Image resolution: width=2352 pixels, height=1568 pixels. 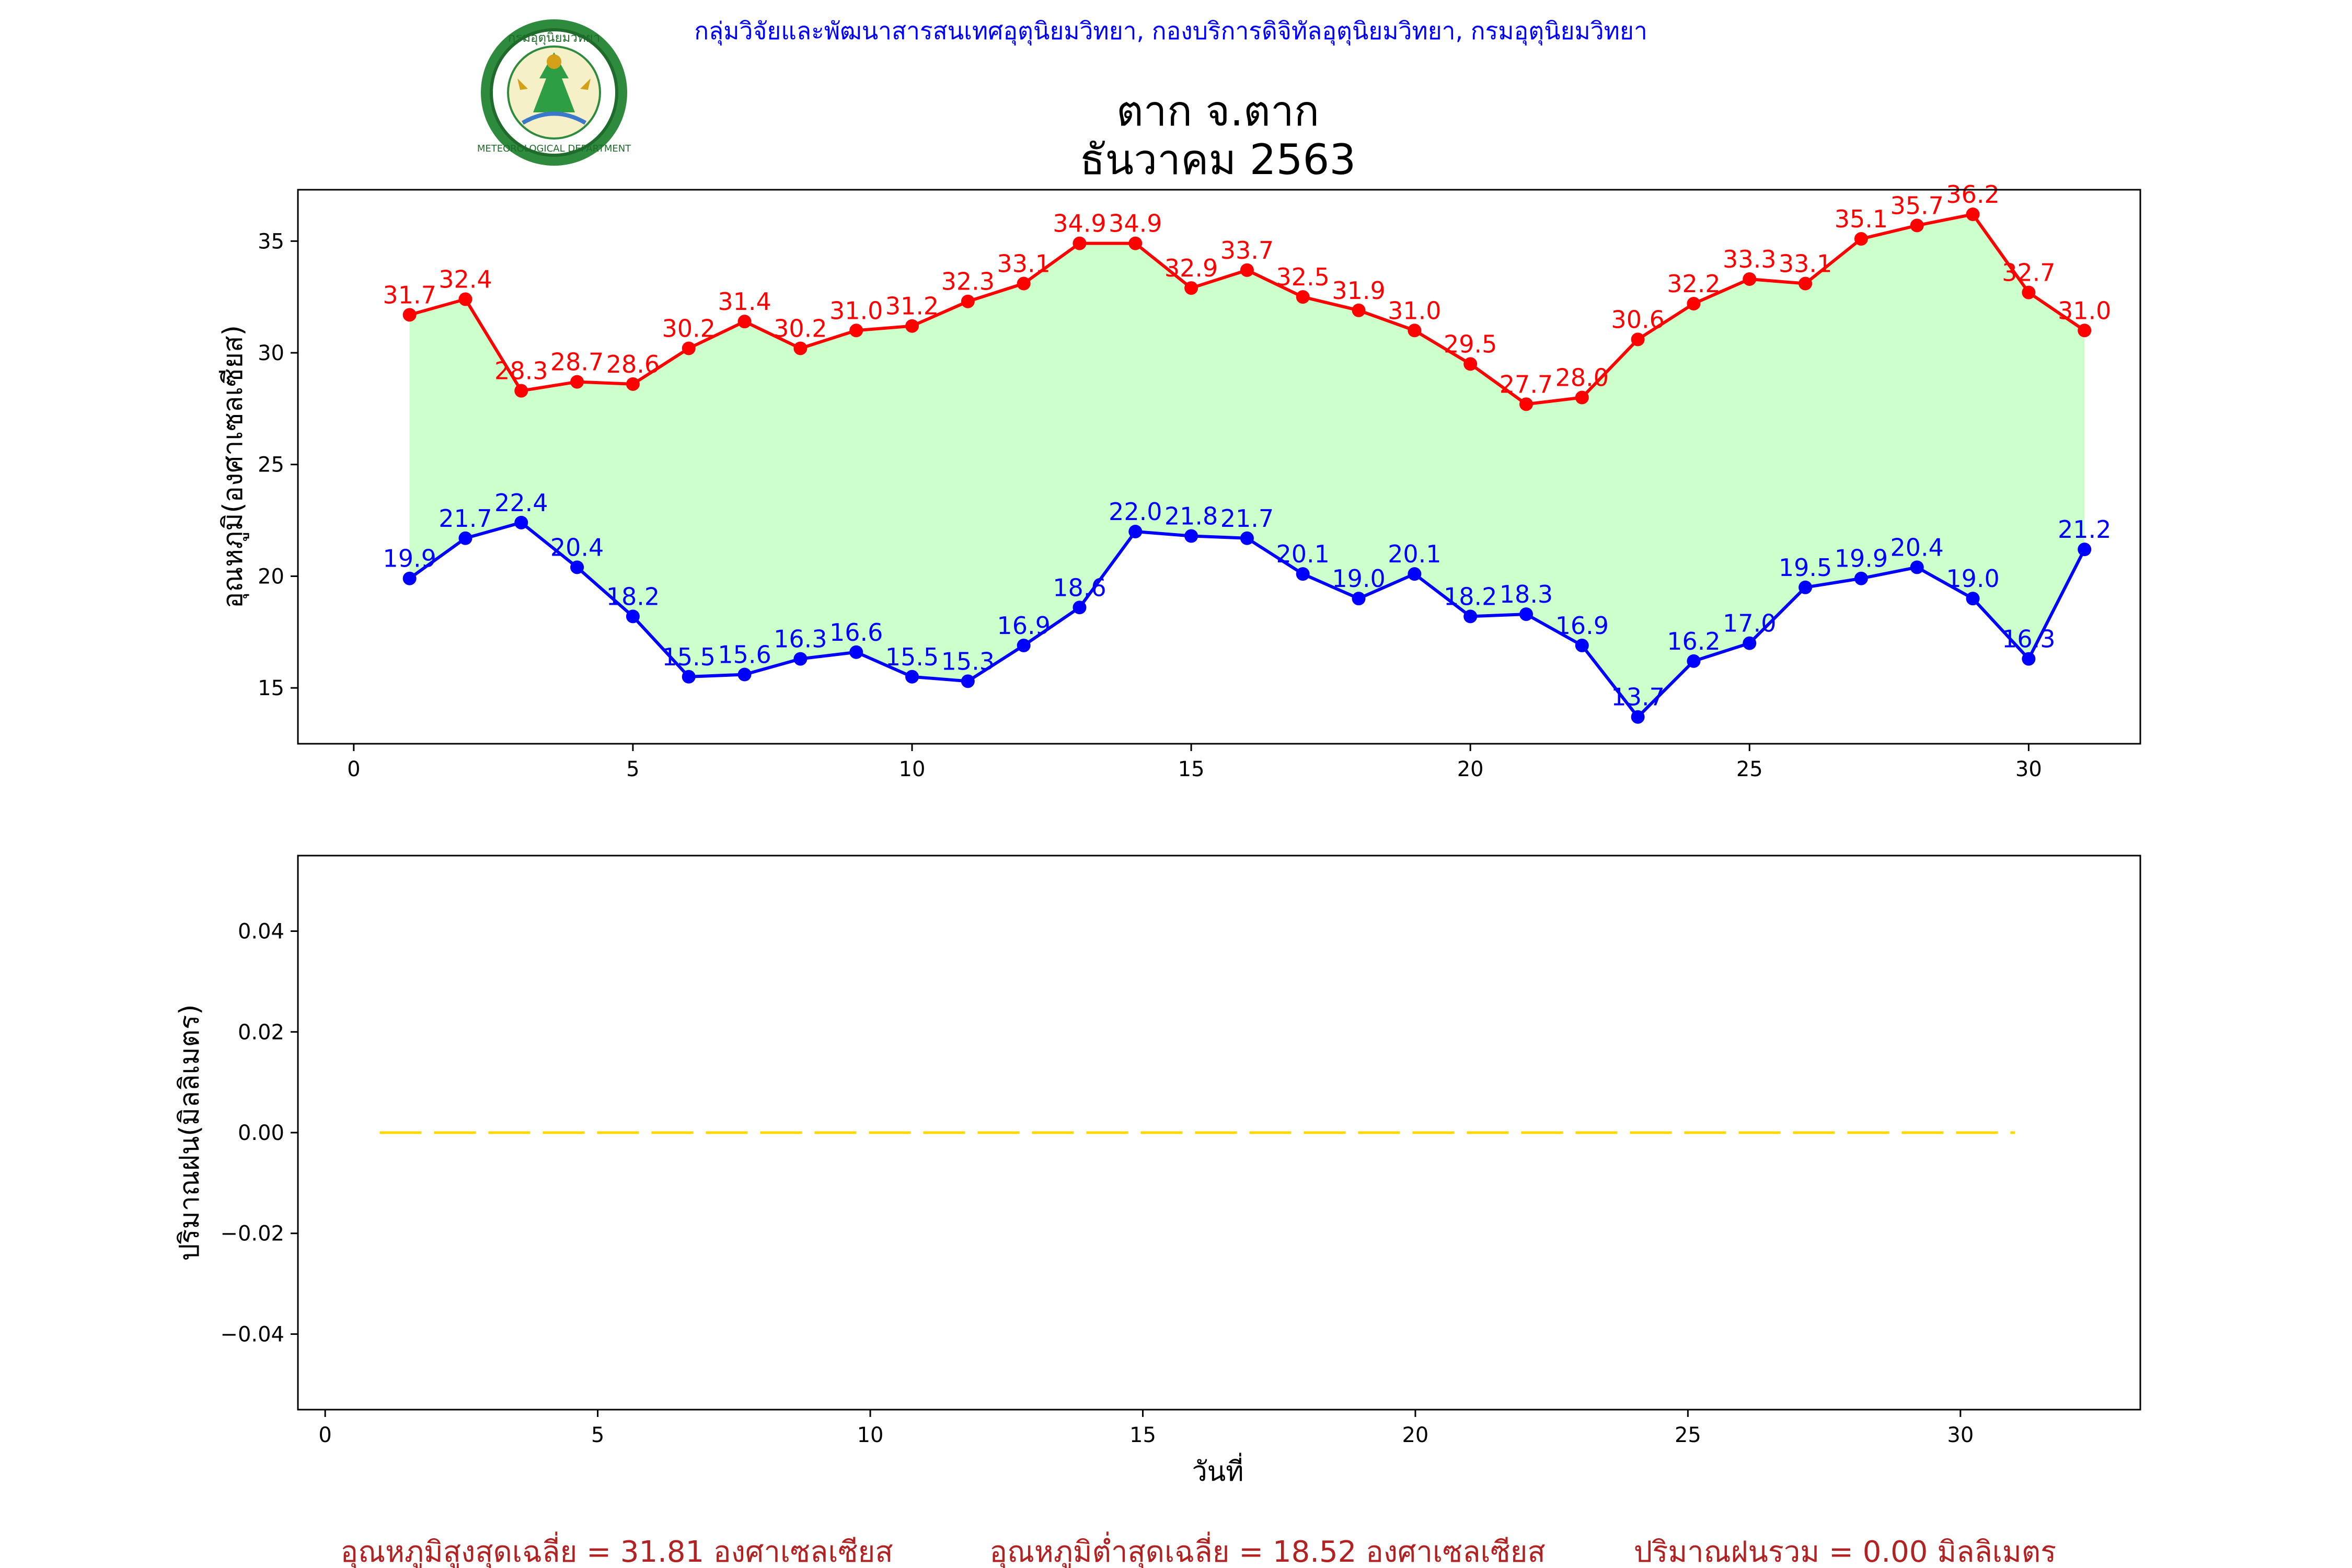 I want to click on x-tick-label: 25, so click(x=1749, y=769).